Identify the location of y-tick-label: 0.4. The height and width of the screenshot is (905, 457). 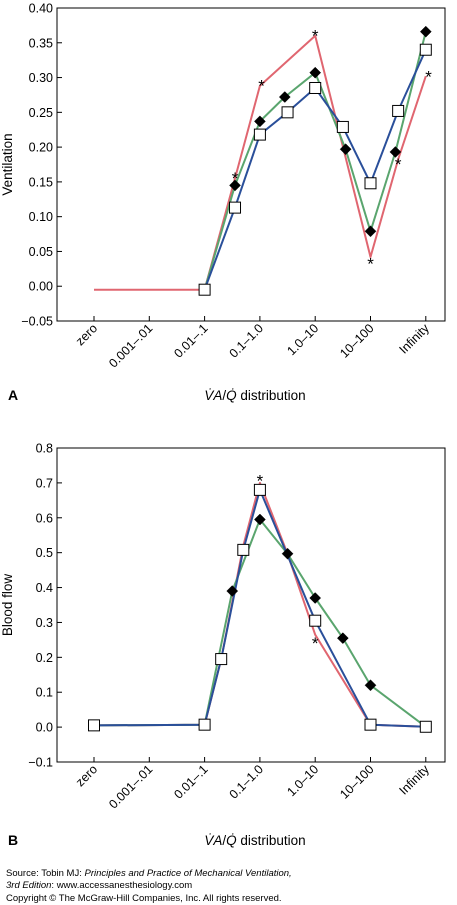
(44, 588).